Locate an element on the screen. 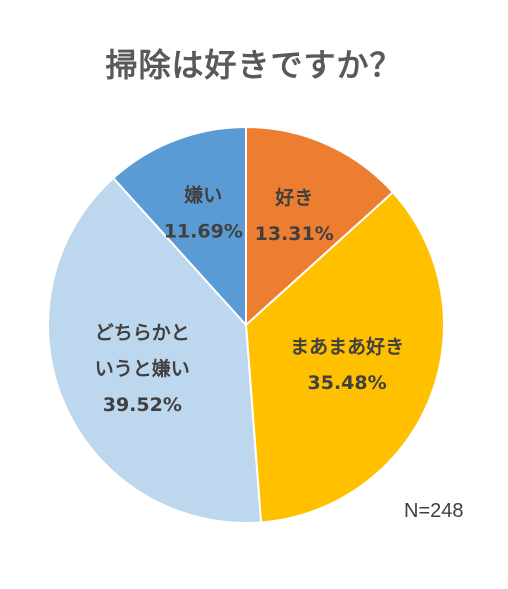  slice-value-label: 35.48% is located at coordinates (347, 383).